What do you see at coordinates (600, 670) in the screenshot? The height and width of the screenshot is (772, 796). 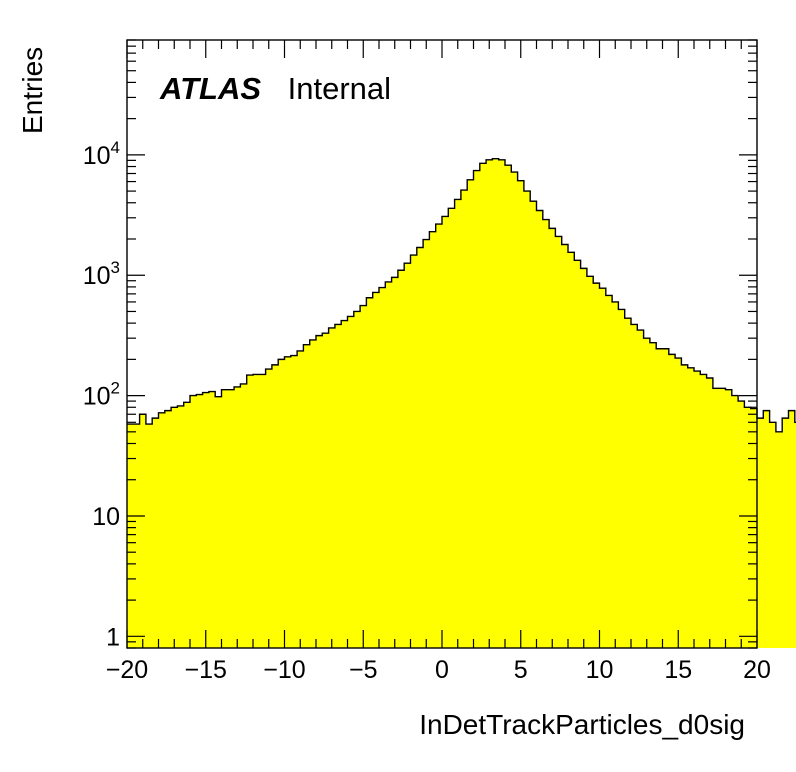 I see `x-tick-label: 10` at bounding box center [600, 670].